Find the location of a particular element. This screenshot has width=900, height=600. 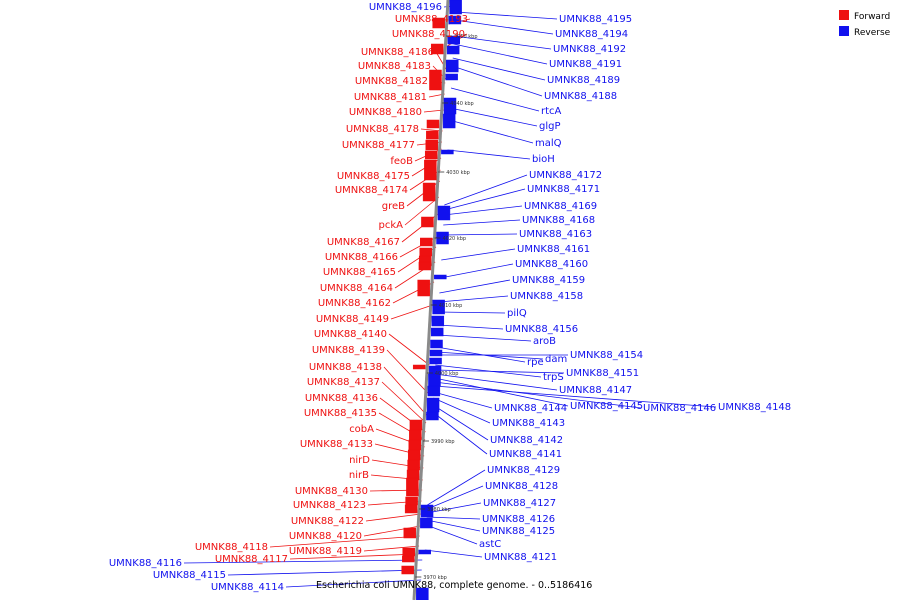

gene-label-umnk88-4156: UMNK88_4156 is located at coordinates (541, 329).